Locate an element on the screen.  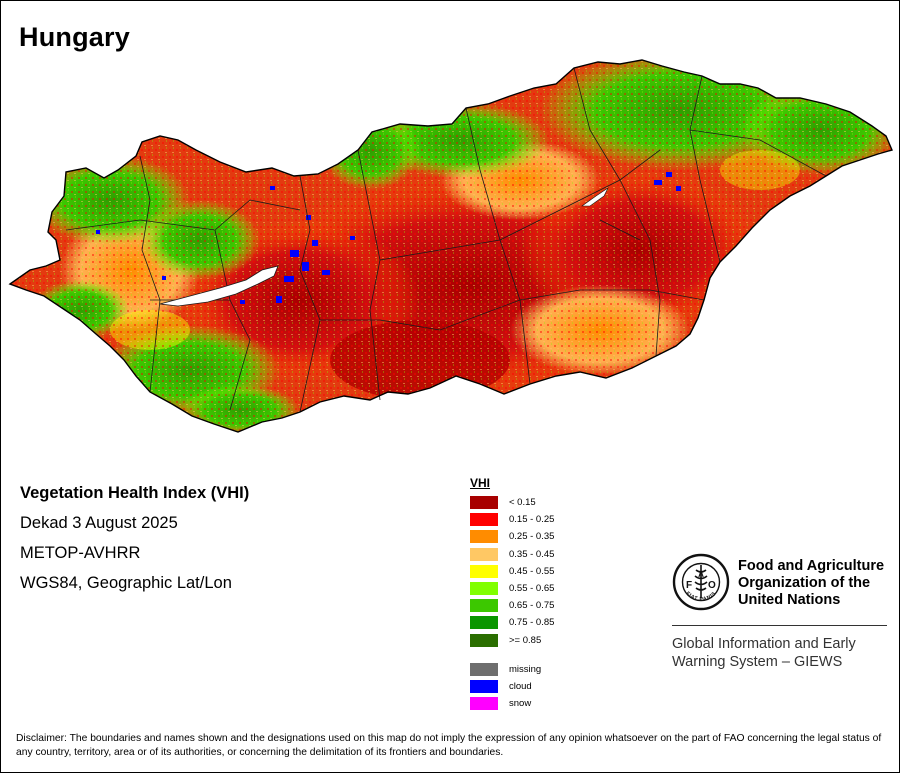
legend-special-row: snow is located at coordinates (512, 703).